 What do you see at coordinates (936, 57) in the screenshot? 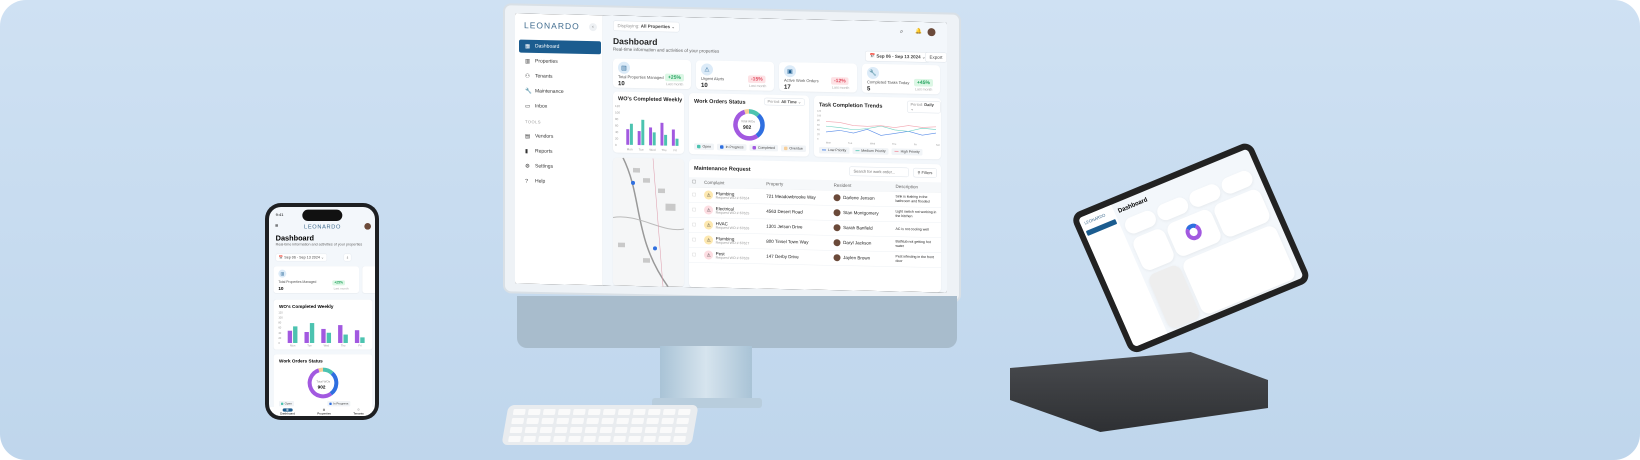
I see `export-button: Export` at bounding box center [936, 57].